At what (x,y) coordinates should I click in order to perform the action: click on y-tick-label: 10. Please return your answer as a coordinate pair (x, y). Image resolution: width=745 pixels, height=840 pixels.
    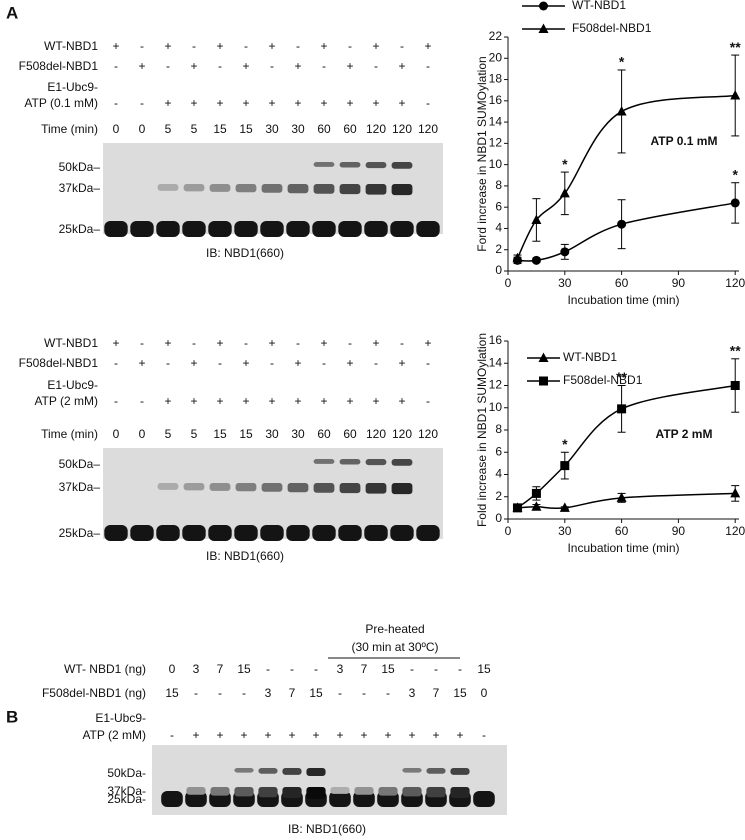
    Looking at the image, I should click on (496, 164).